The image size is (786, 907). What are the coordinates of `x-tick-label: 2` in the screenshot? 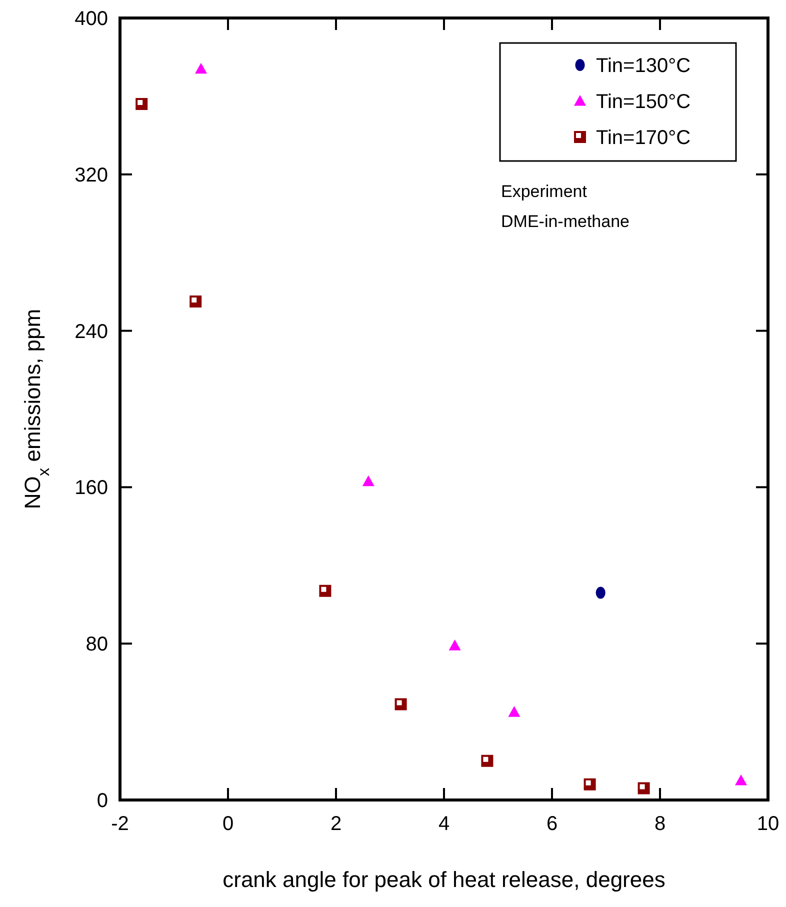 It's located at (336, 824).